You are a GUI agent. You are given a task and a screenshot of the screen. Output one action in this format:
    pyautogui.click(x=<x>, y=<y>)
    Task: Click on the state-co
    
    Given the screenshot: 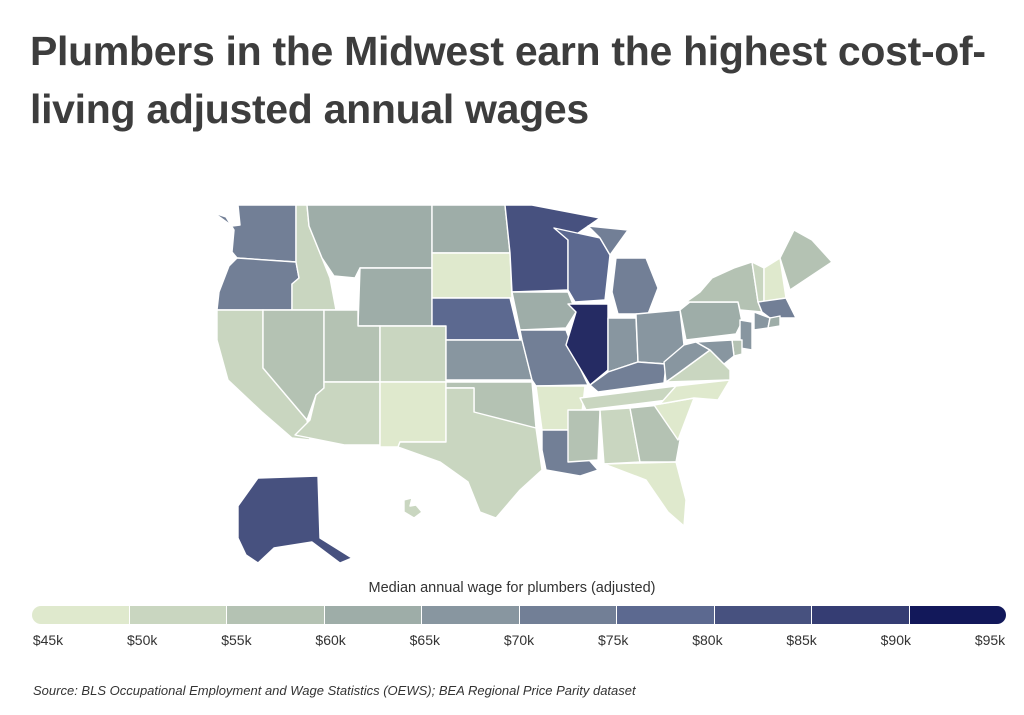 What is the action you would take?
    pyautogui.click(x=413, y=354)
    